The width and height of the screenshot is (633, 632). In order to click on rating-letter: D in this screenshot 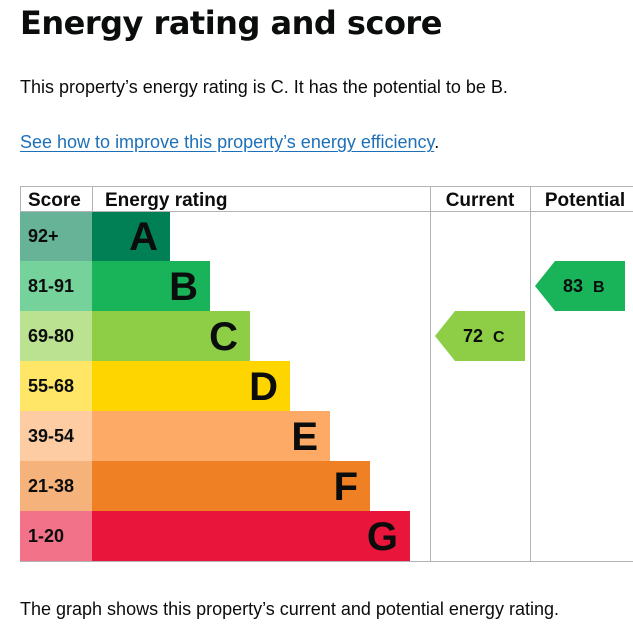, I will do `click(263, 387)`.